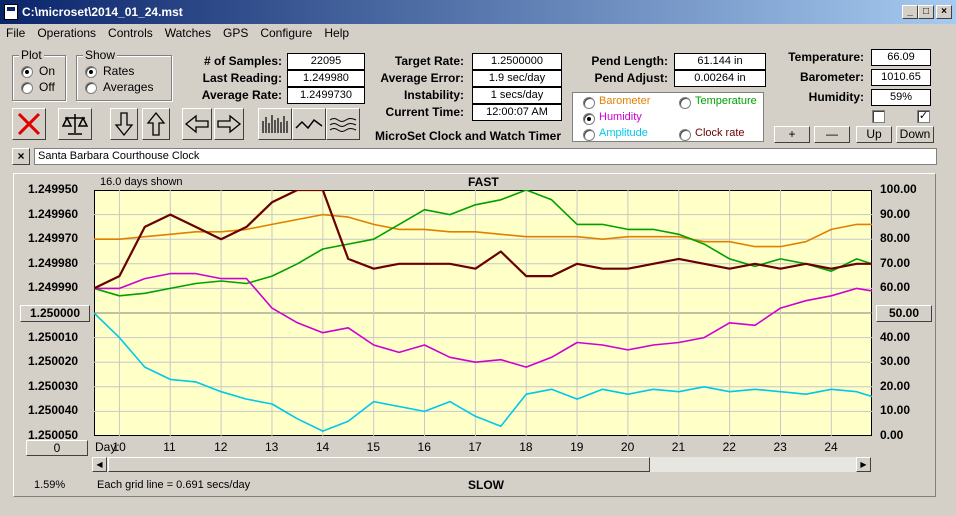 This screenshot has width=956, height=516. Describe the element at coordinates (373, 447) in the screenshot. I see `day-tick-label: 15` at that location.